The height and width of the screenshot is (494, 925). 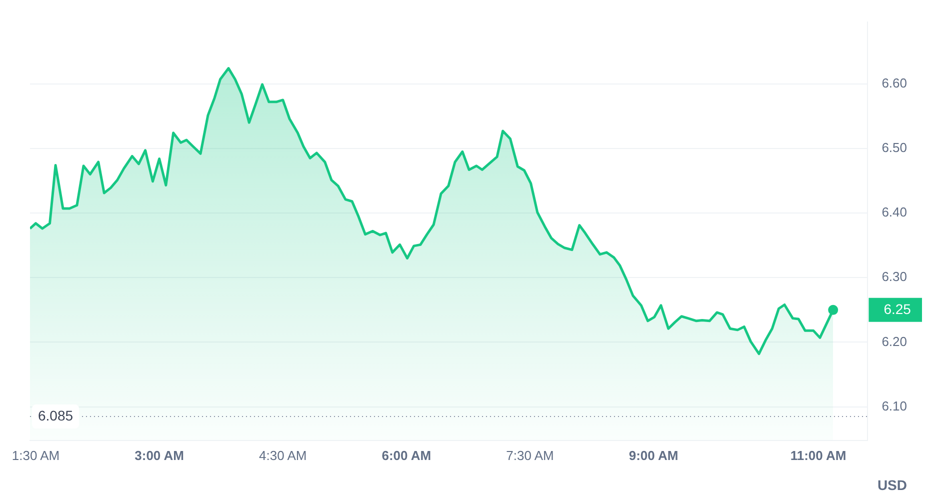 I want to click on x-tick-label: 6:00 AM, so click(x=407, y=455).